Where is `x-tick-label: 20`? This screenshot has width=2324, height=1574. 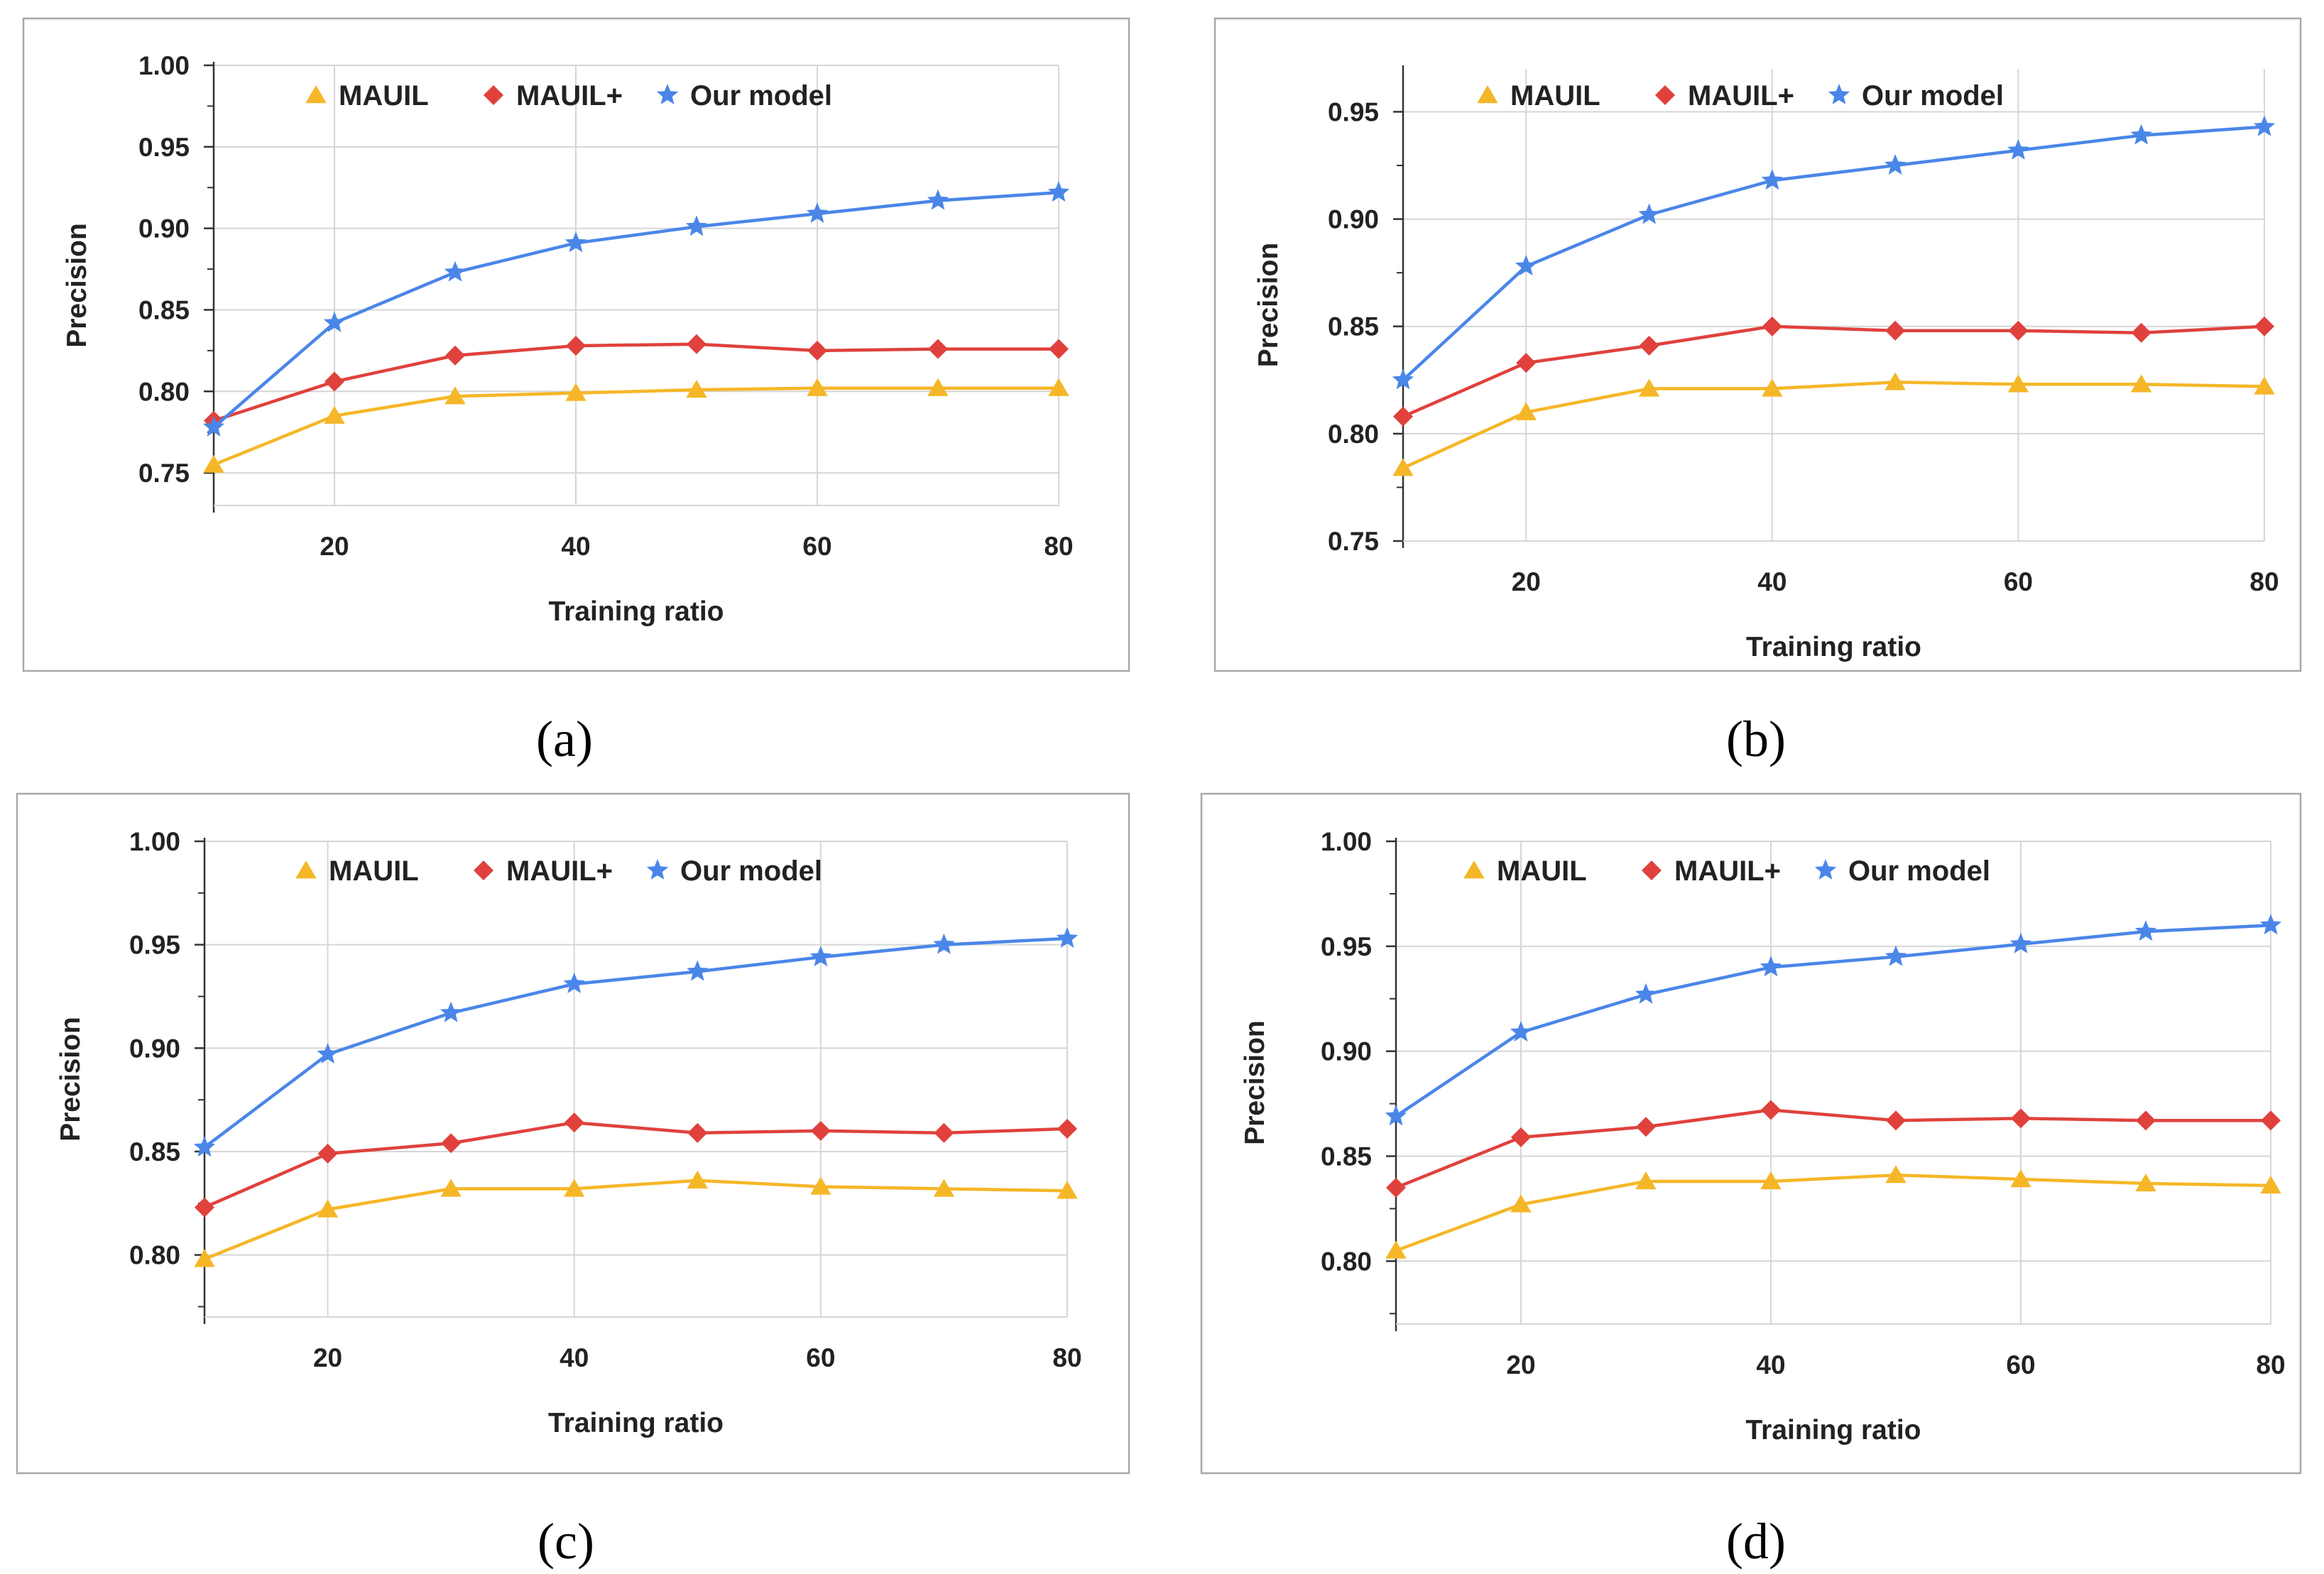 x-tick-label: 20 is located at coordinates (1526, 581).